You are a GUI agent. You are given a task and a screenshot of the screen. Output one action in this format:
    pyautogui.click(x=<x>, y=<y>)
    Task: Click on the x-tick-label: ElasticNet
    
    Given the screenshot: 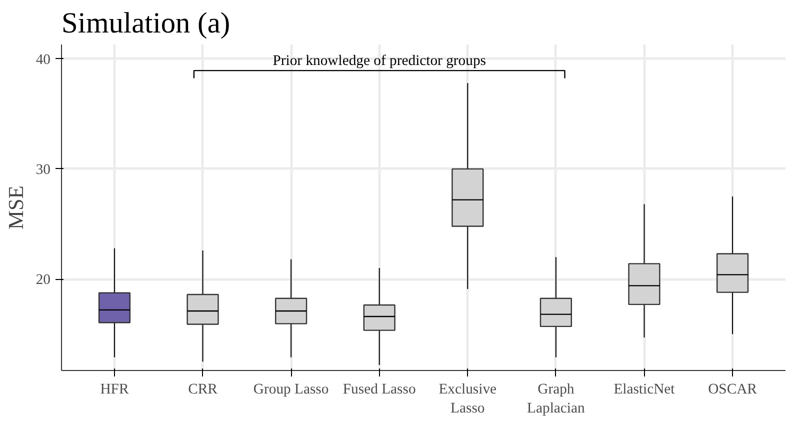 What is the action you would take?
    pyautogui.click(x=644, y=390)
    